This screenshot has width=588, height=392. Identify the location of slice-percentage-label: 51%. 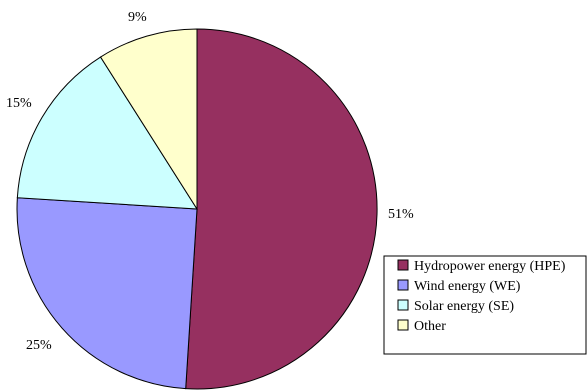
(401, 214).